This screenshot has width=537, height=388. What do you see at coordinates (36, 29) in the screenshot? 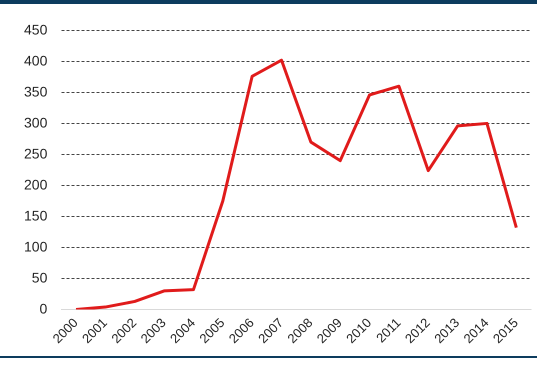
I see `y-tick-label: 450` at bounding box center [36, 29].